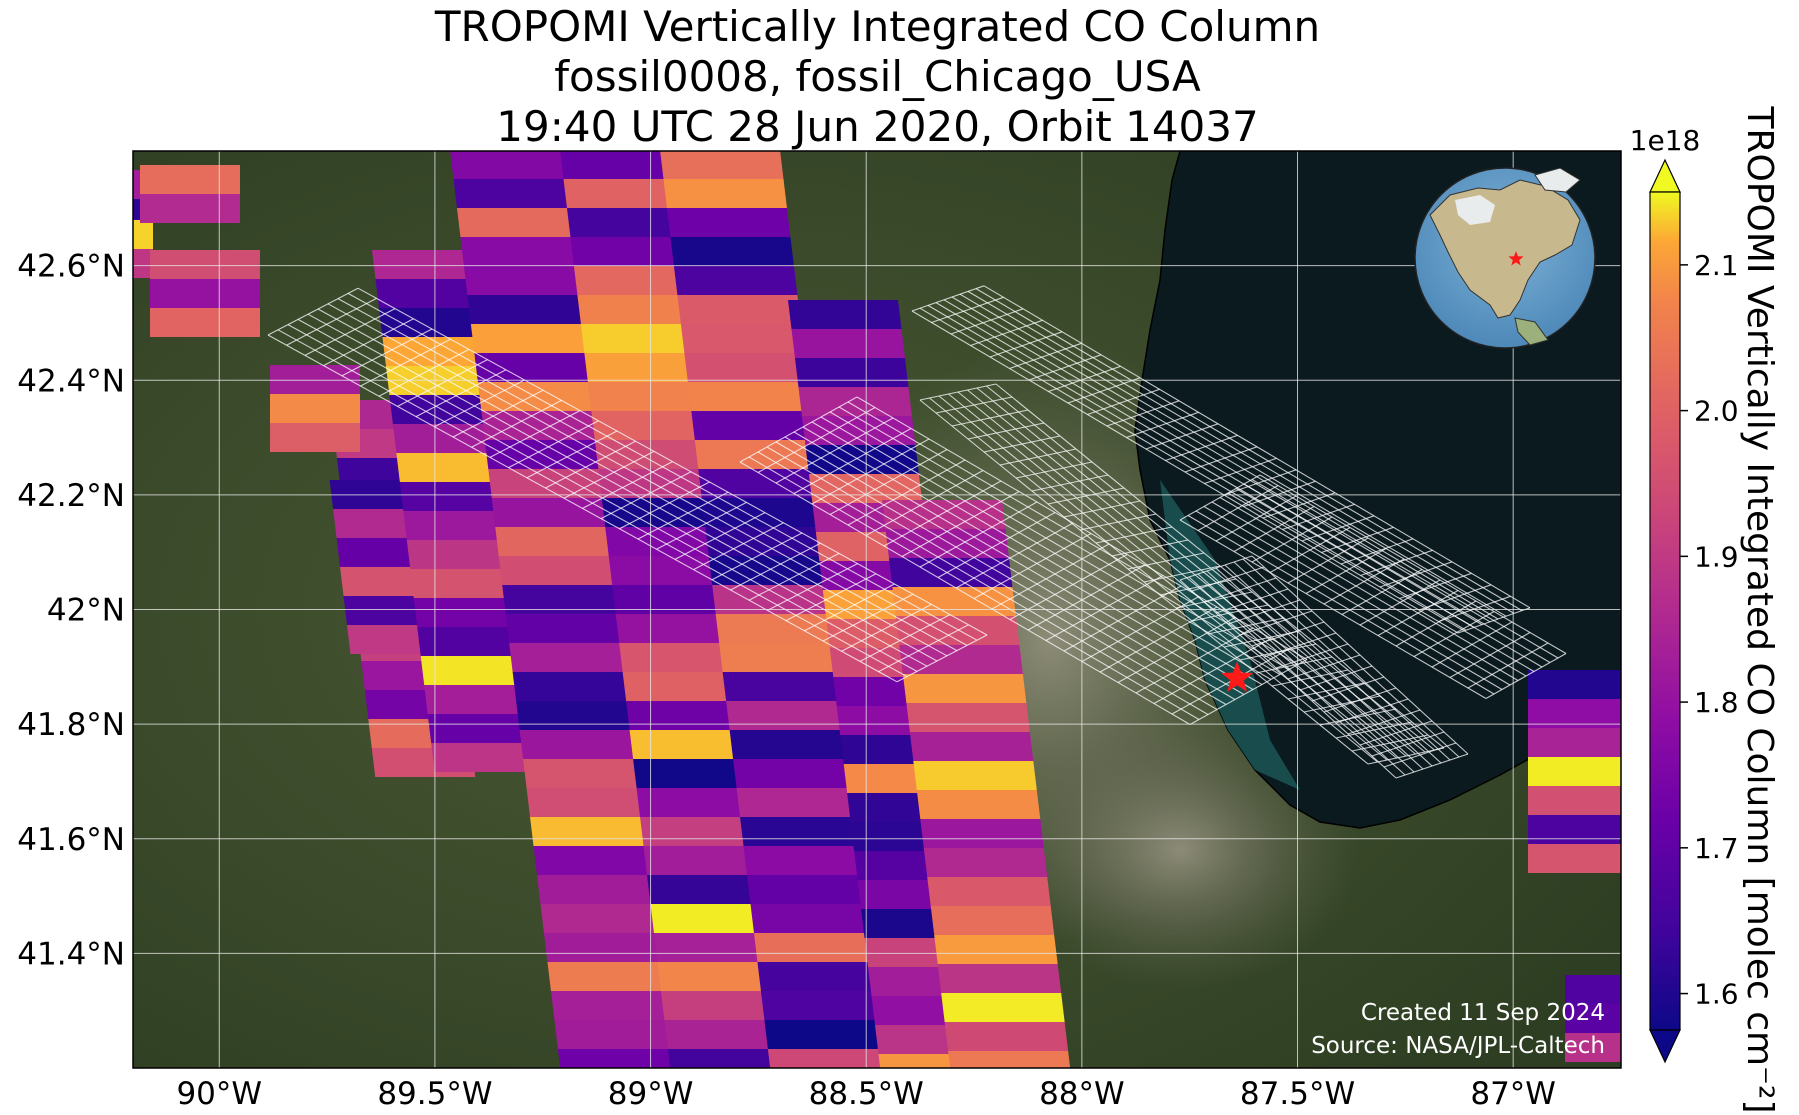  What do you see at coordinates (86, 611) in the screenshot?
I see `lat-tick-label: 42°N` at bounding box center [86, 611].